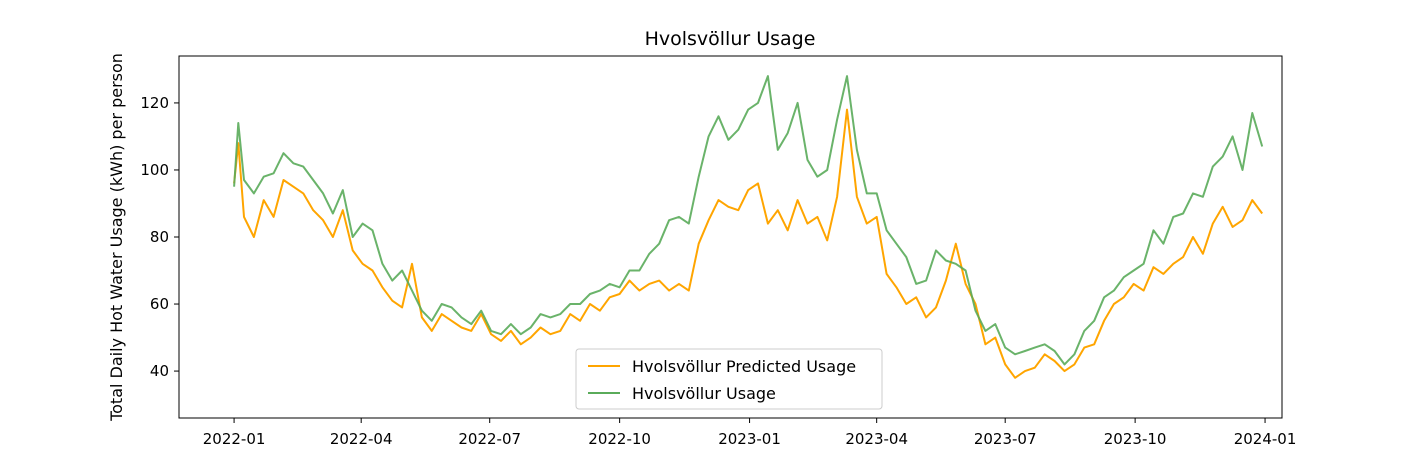 This screenshot has height=471, width=1423. Describe the element at coordinates (704, 393) in the screenshot. I see `legend-label-usage: Hvolsvöllur Usage` at that location.